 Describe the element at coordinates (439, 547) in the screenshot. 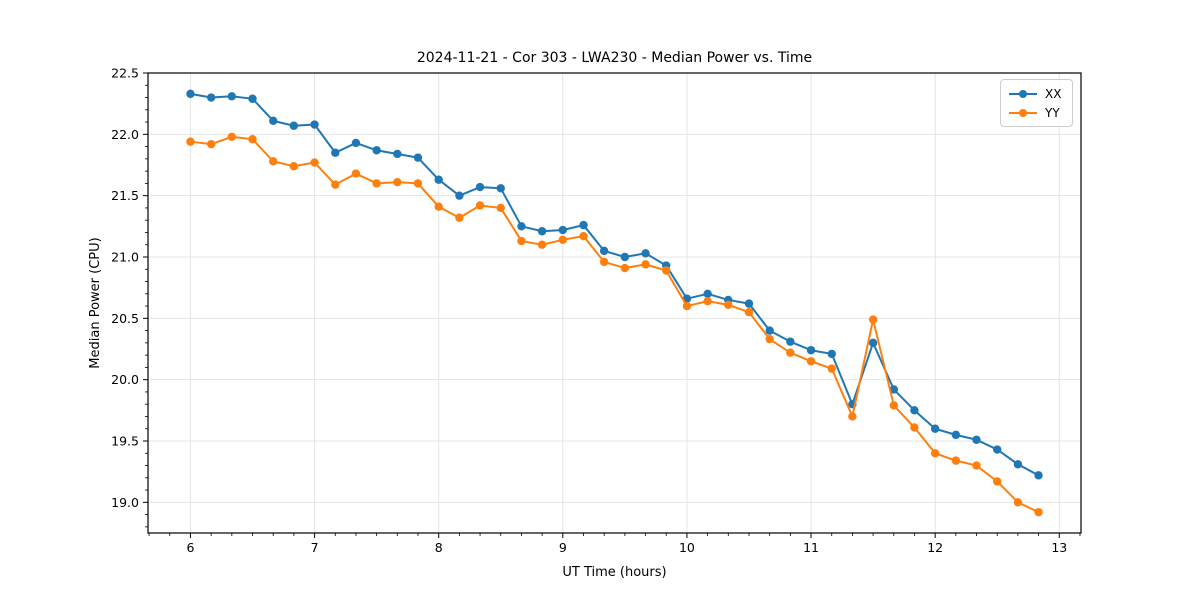

I see `x-tick-label: 8` at that location.